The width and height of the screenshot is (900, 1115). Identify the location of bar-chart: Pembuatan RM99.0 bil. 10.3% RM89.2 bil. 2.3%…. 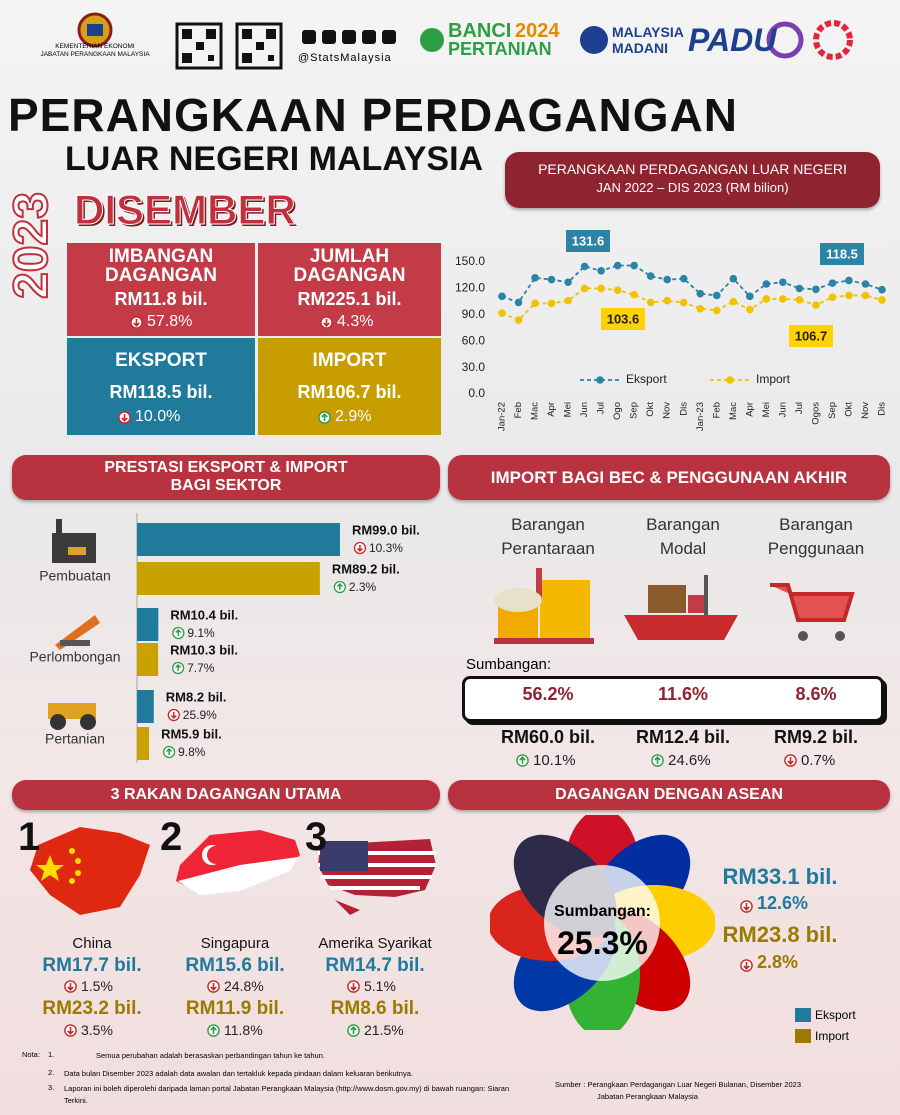
(224, 638).